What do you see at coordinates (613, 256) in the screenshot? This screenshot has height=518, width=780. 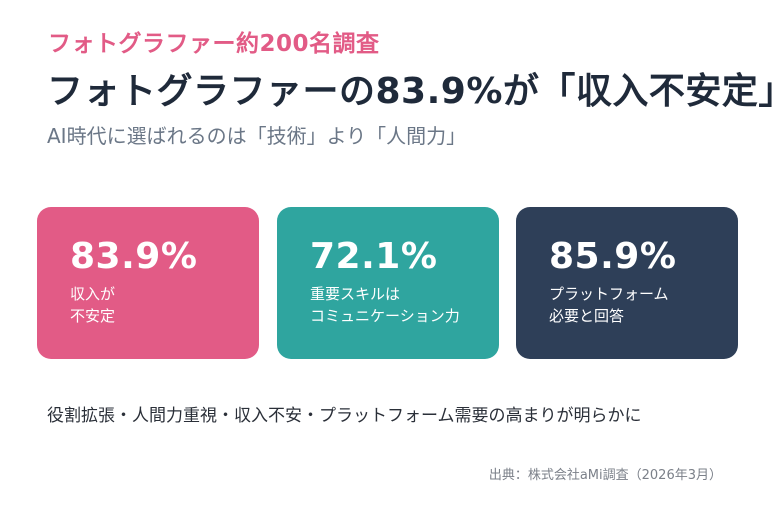 I see `stat-value: 85.9%` at bounding box center [613, 256].